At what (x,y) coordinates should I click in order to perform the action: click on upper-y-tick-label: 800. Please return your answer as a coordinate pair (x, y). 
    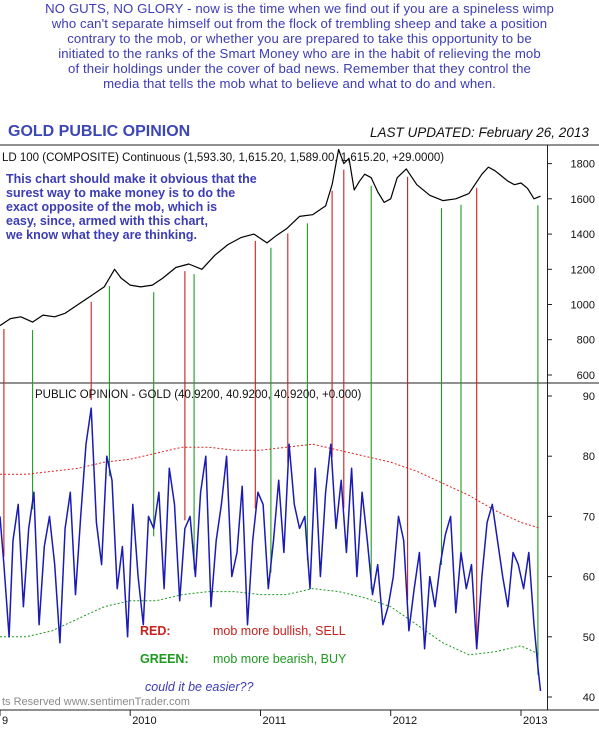
    Looking at the image, I should click on (586, 341).